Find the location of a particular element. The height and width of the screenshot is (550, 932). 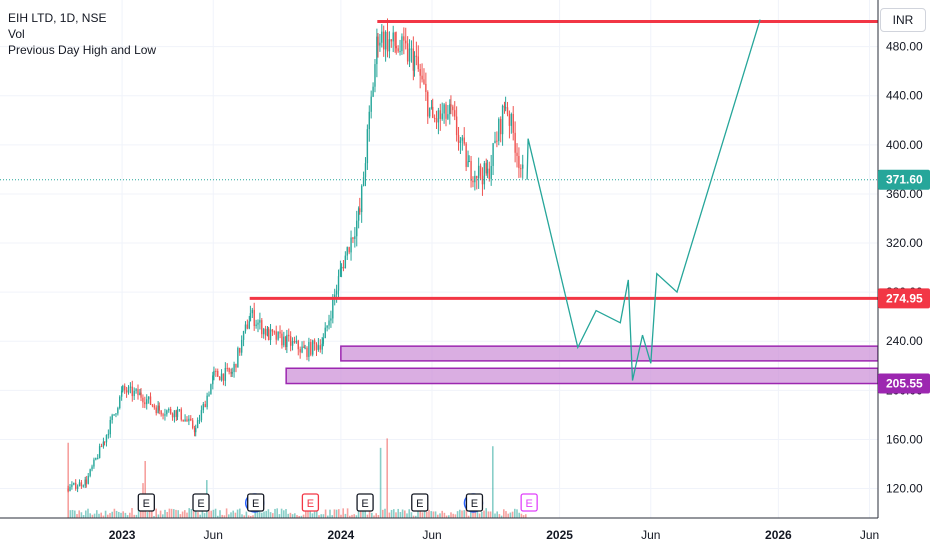

currency-button: INR is located at coordinates (903, 20).